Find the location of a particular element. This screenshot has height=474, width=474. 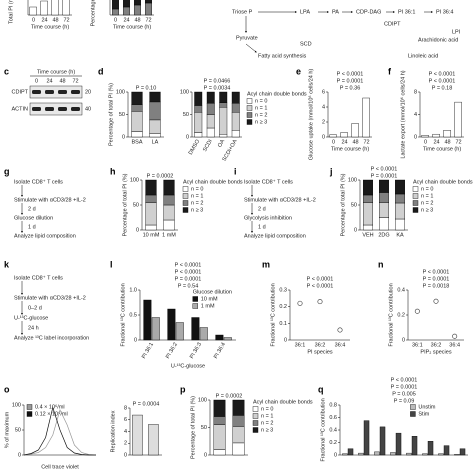

p-value: P = 0.0018 is located at coordinates (436, 286).